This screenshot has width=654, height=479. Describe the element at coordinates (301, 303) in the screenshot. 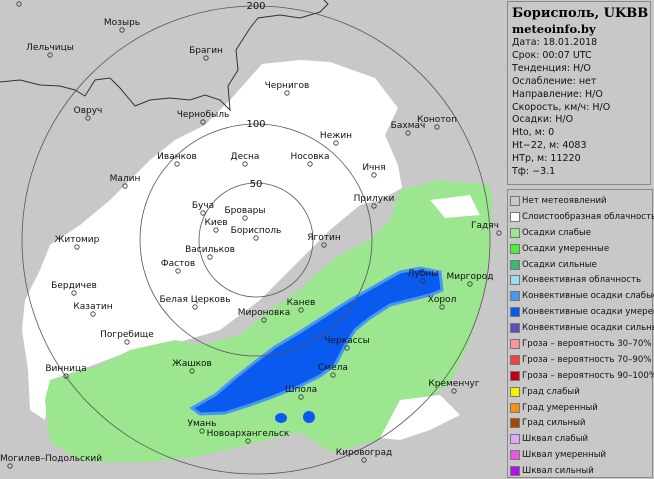

I see `city-label: Канев` at that location.